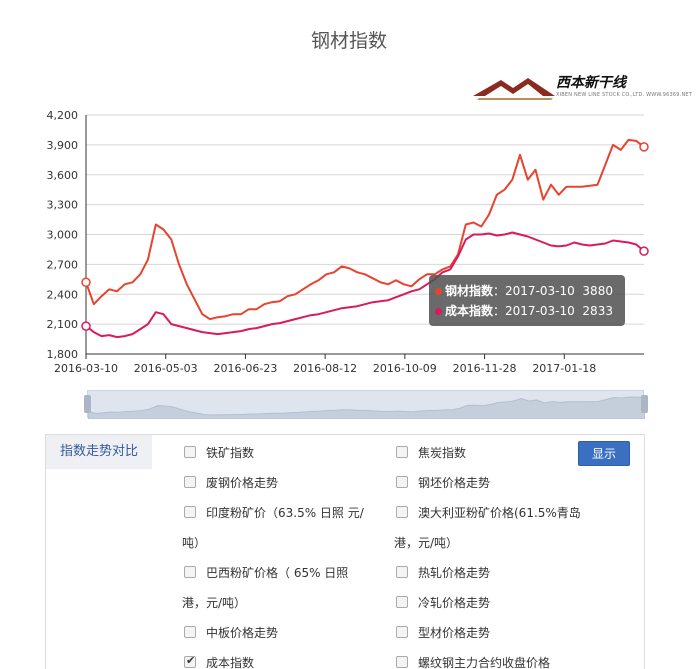 The width and height of the screenshot is (698, 669). Describe the element at coordinates (454, 483) in the screenshot. I see `option-label: 钢坯价格走势` at that location.